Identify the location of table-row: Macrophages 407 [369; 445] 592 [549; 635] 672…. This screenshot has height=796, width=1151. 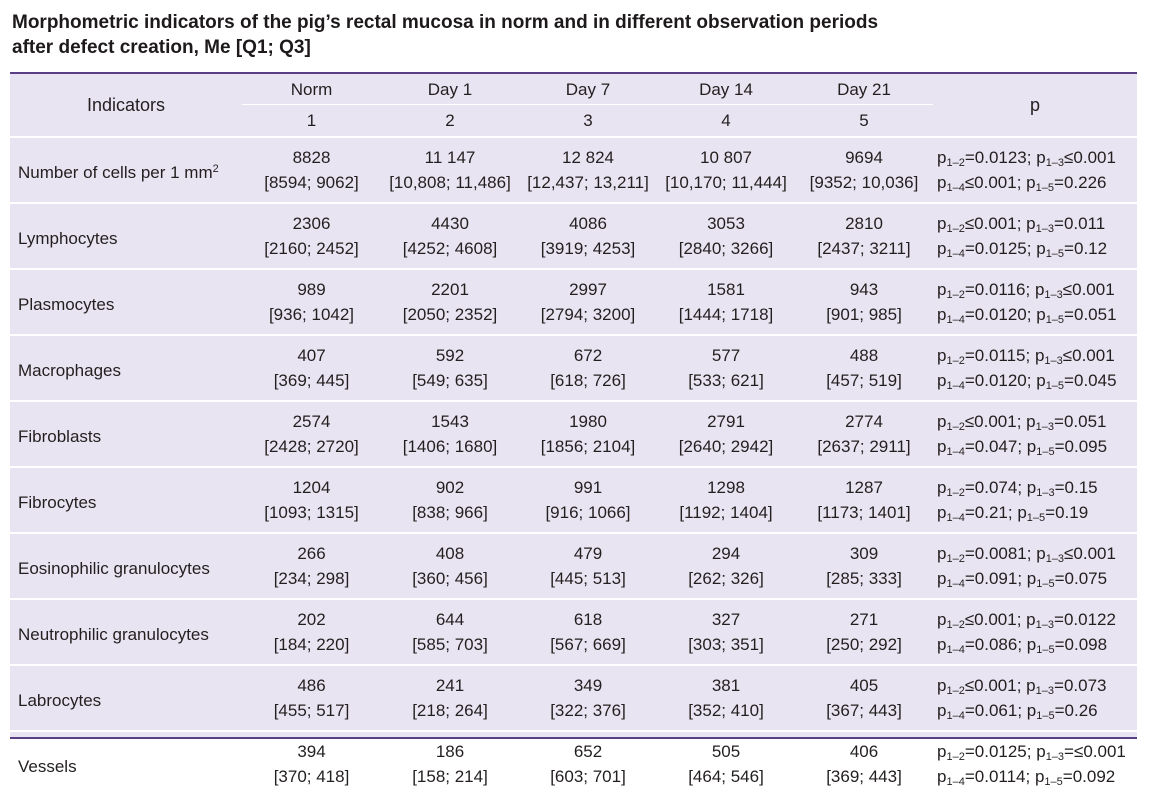
(573, 367).